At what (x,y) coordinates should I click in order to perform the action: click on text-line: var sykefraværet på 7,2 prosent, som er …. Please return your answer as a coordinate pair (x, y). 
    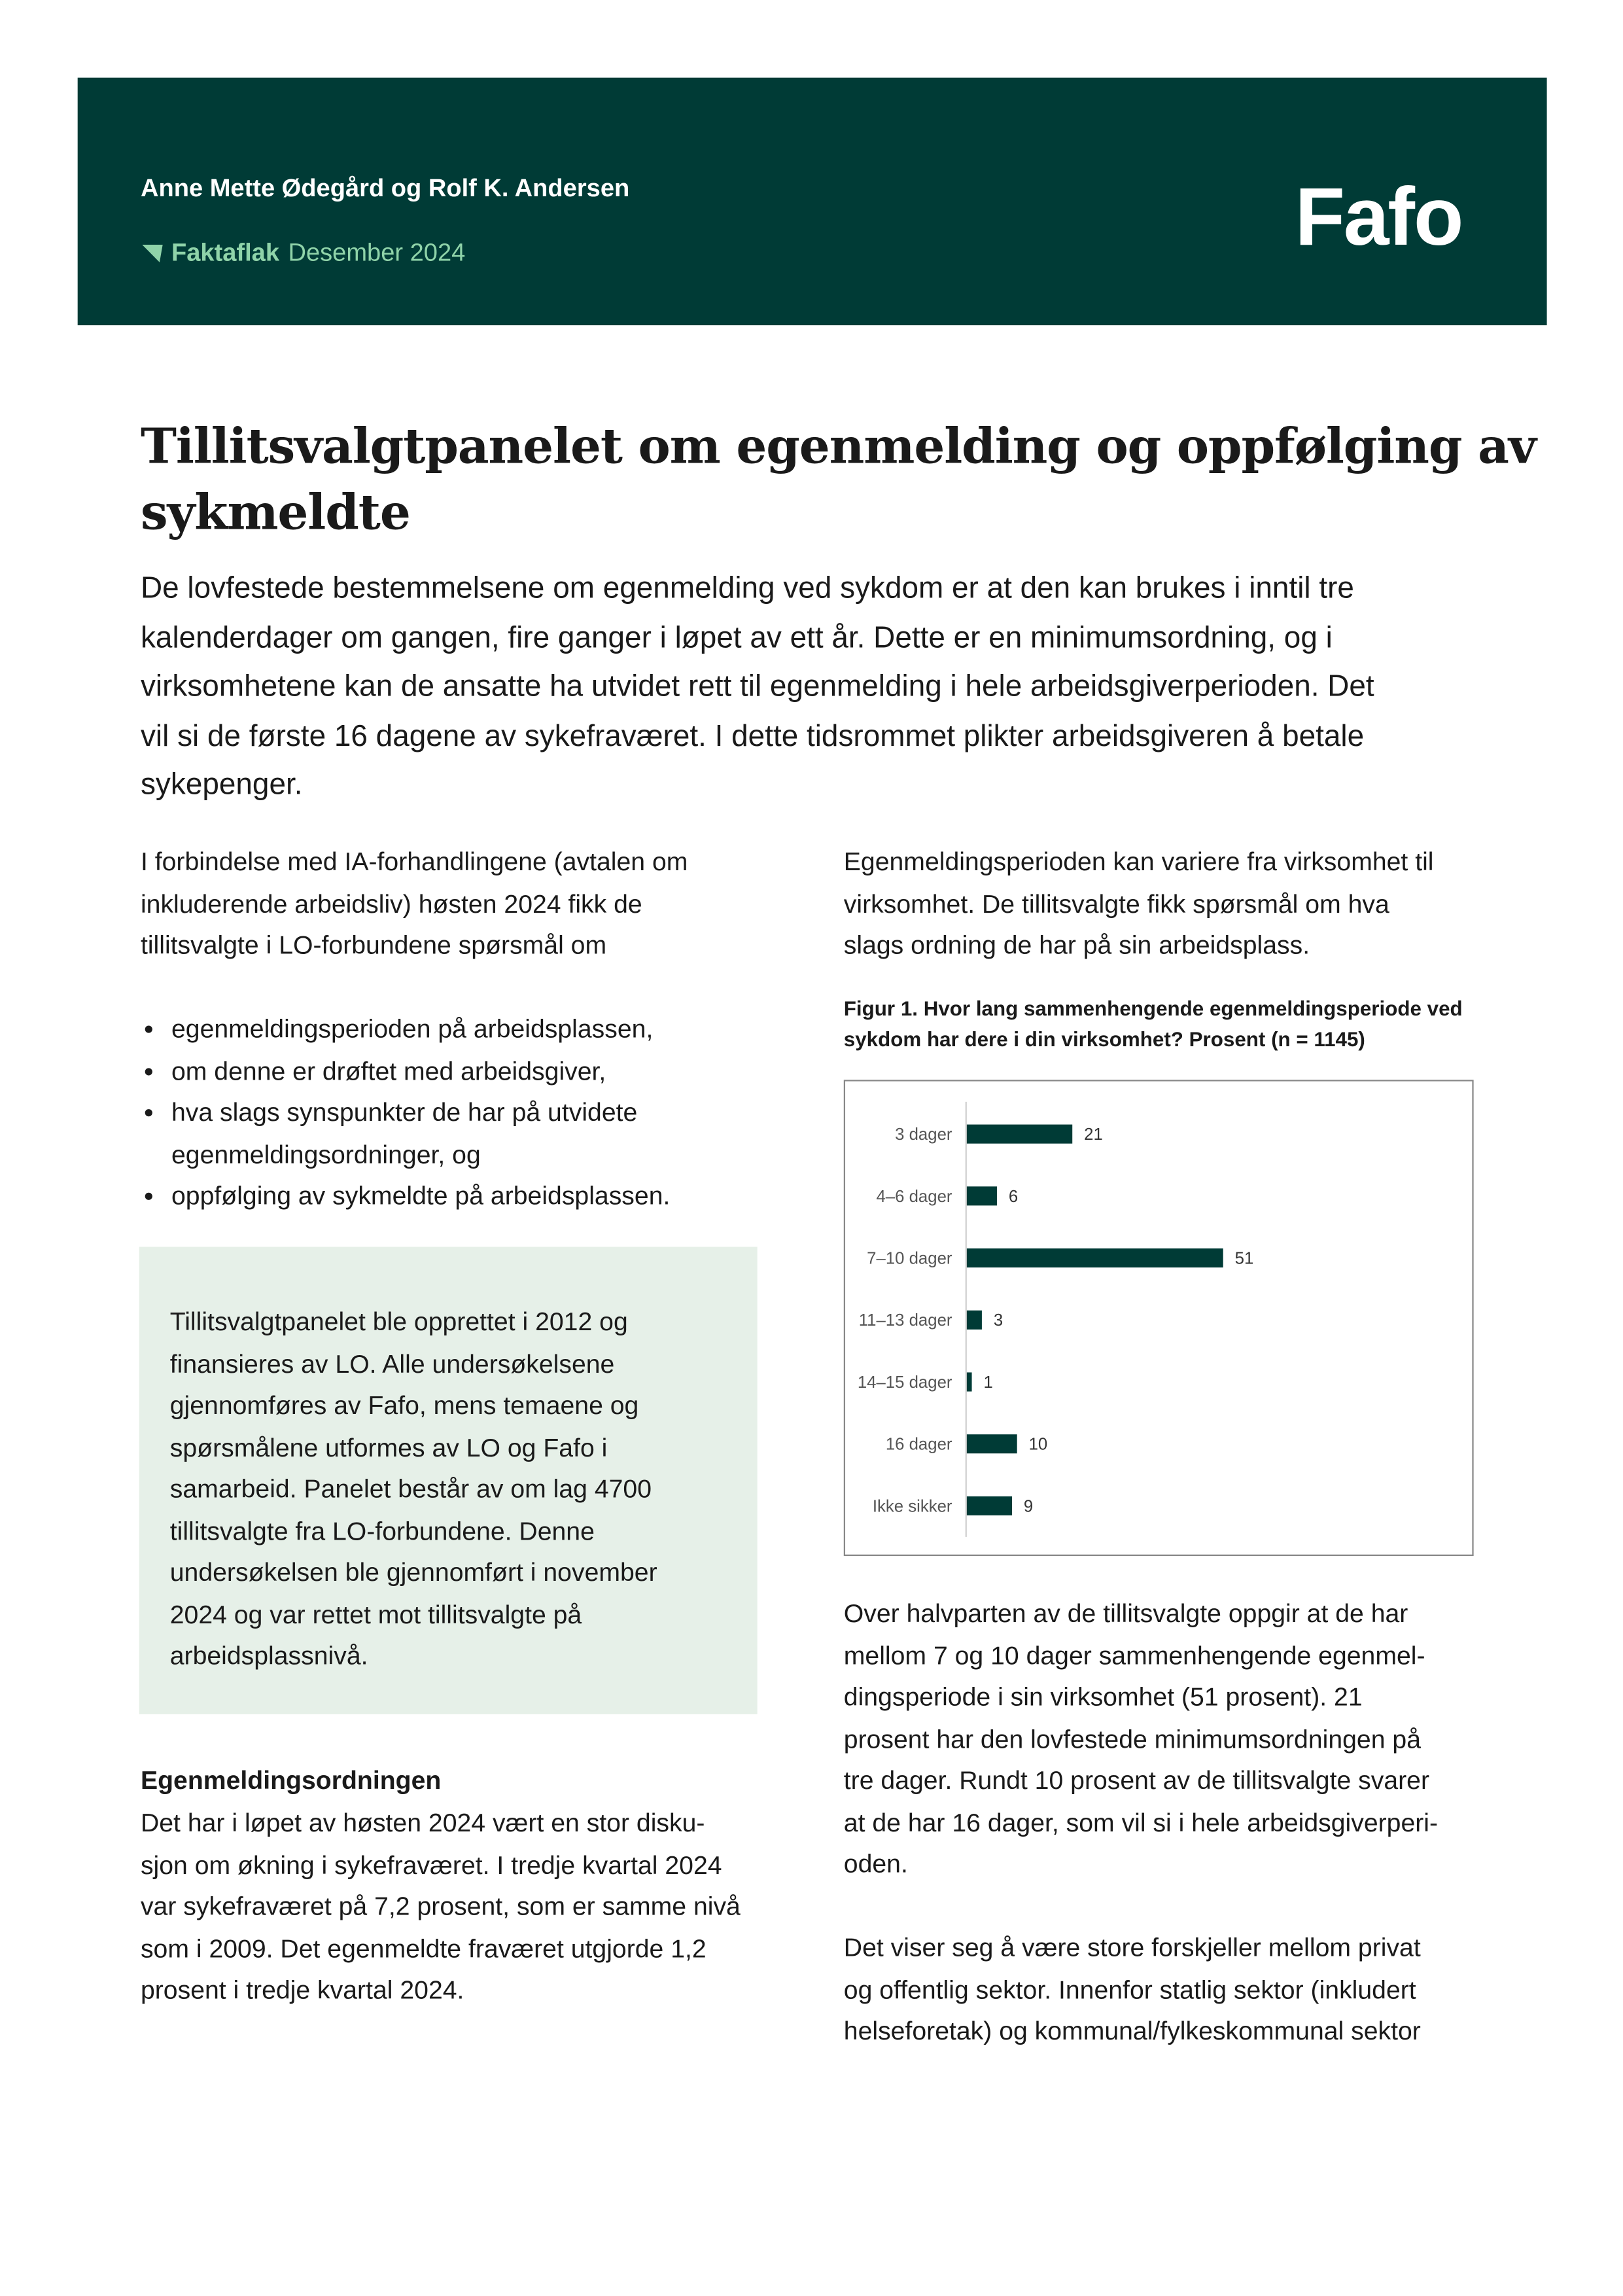
    Looking at the image, I should click on (441, 1906).